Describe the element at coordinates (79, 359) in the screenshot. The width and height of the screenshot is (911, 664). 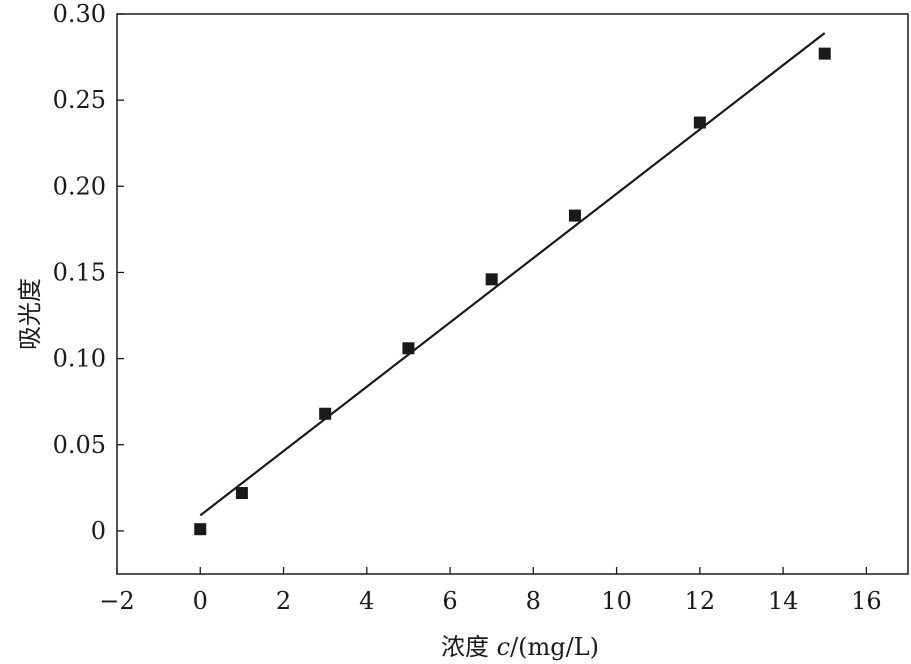
I see `y-tick-label: 0.10` at that location.